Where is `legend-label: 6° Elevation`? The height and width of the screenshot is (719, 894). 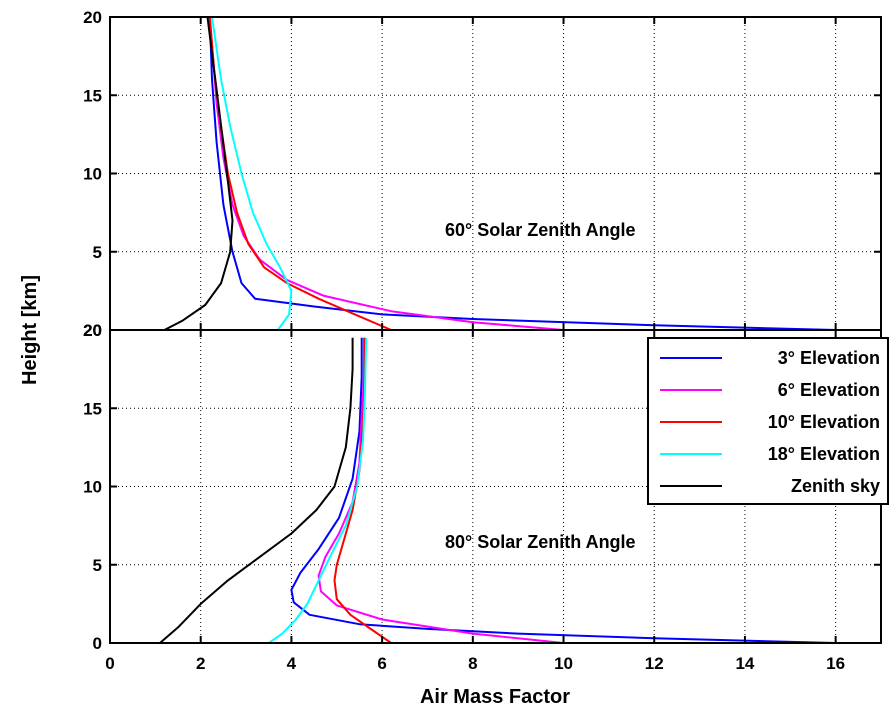
legend-label: 6° Elevation is located at coordinates (829, 390).